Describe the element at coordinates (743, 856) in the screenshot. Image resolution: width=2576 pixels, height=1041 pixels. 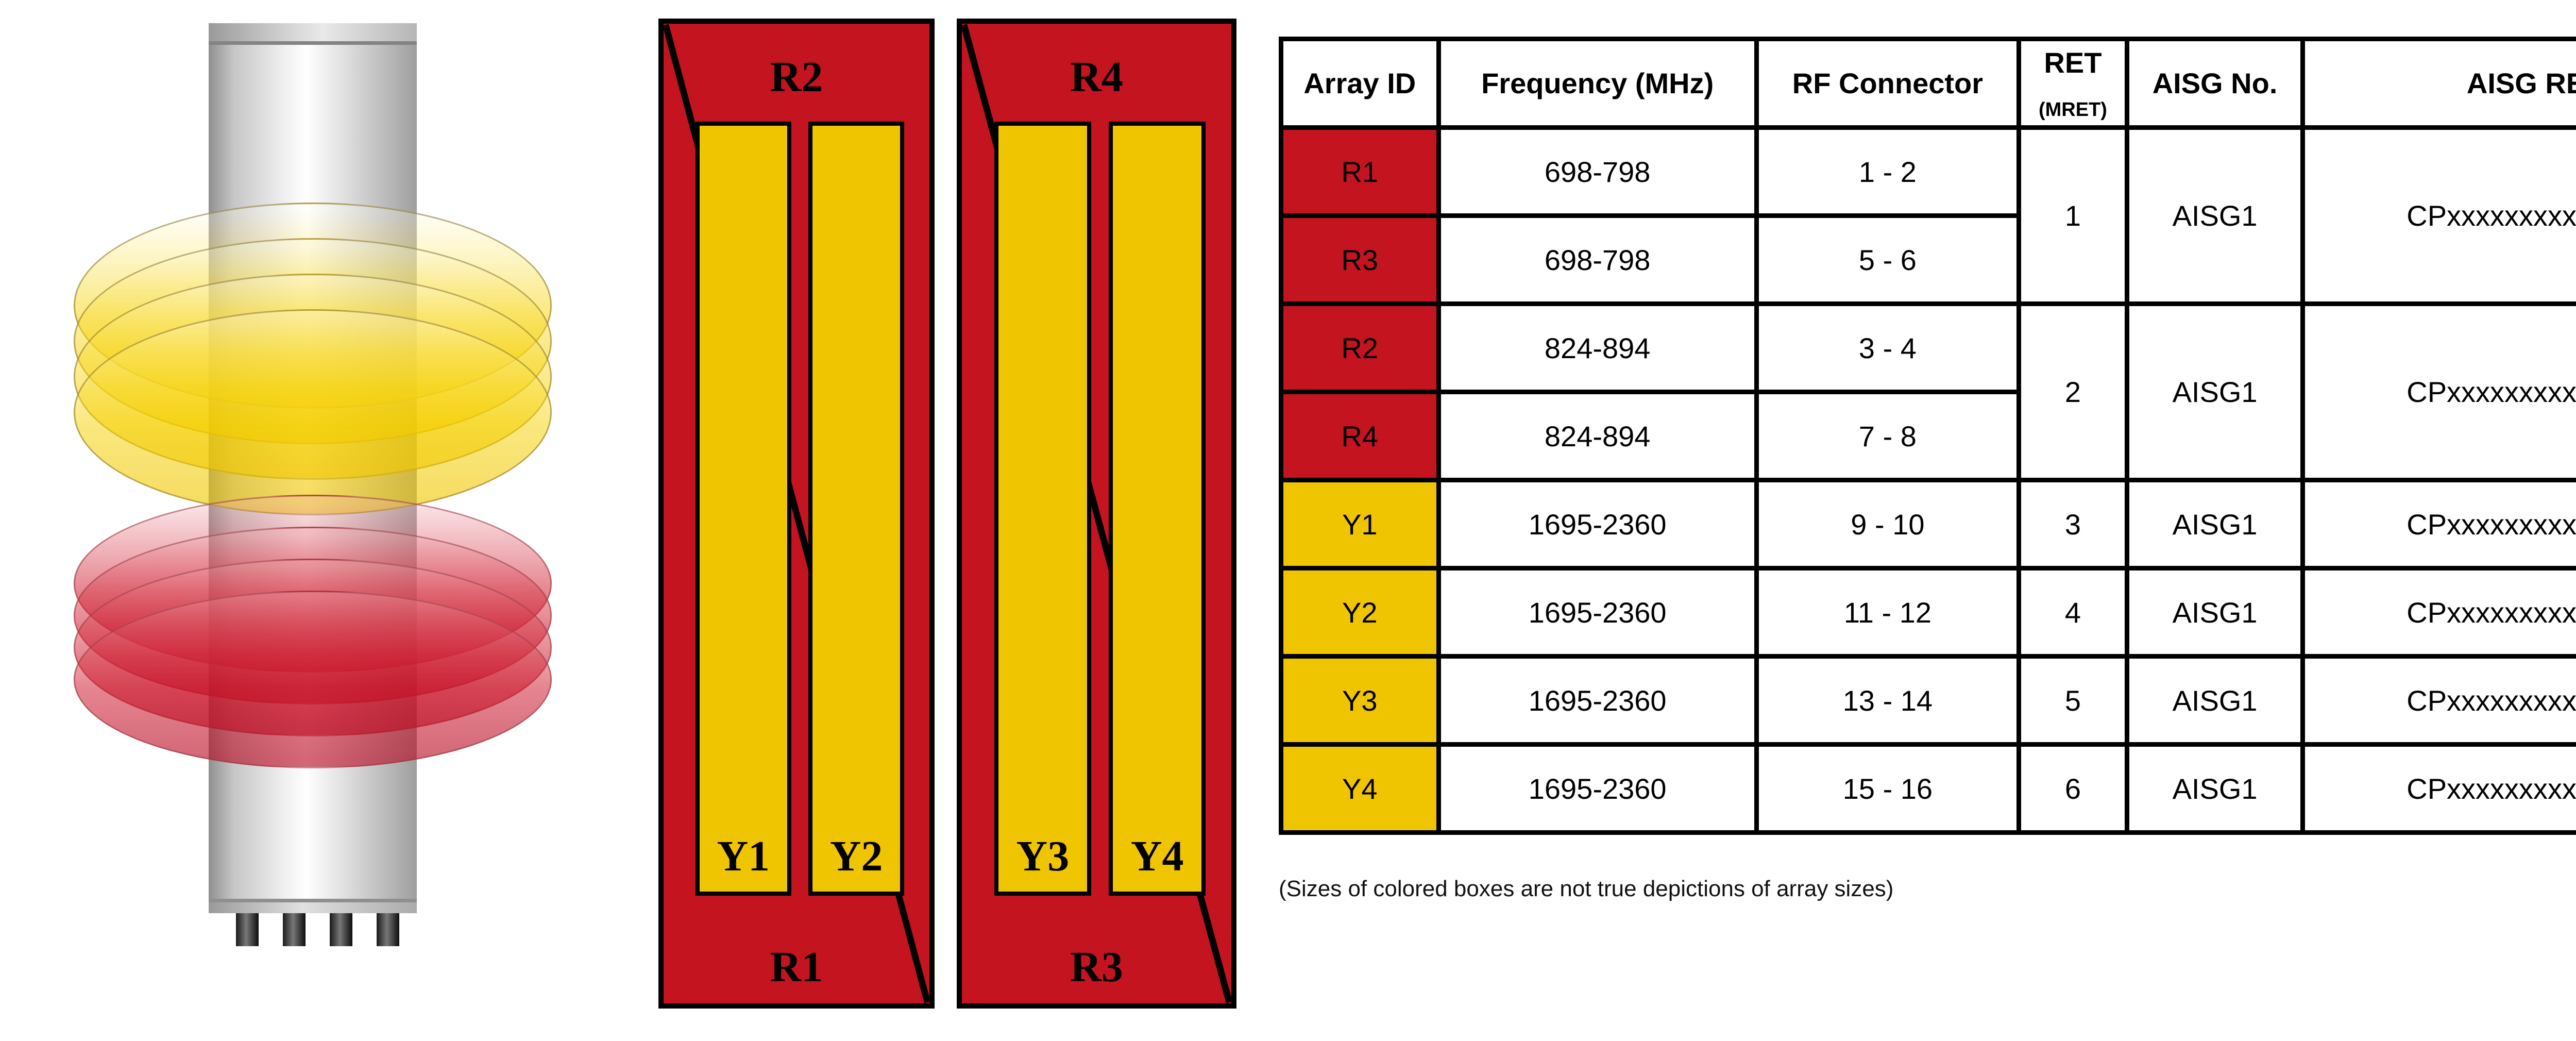
I see `bar-label: Y1` at that location.